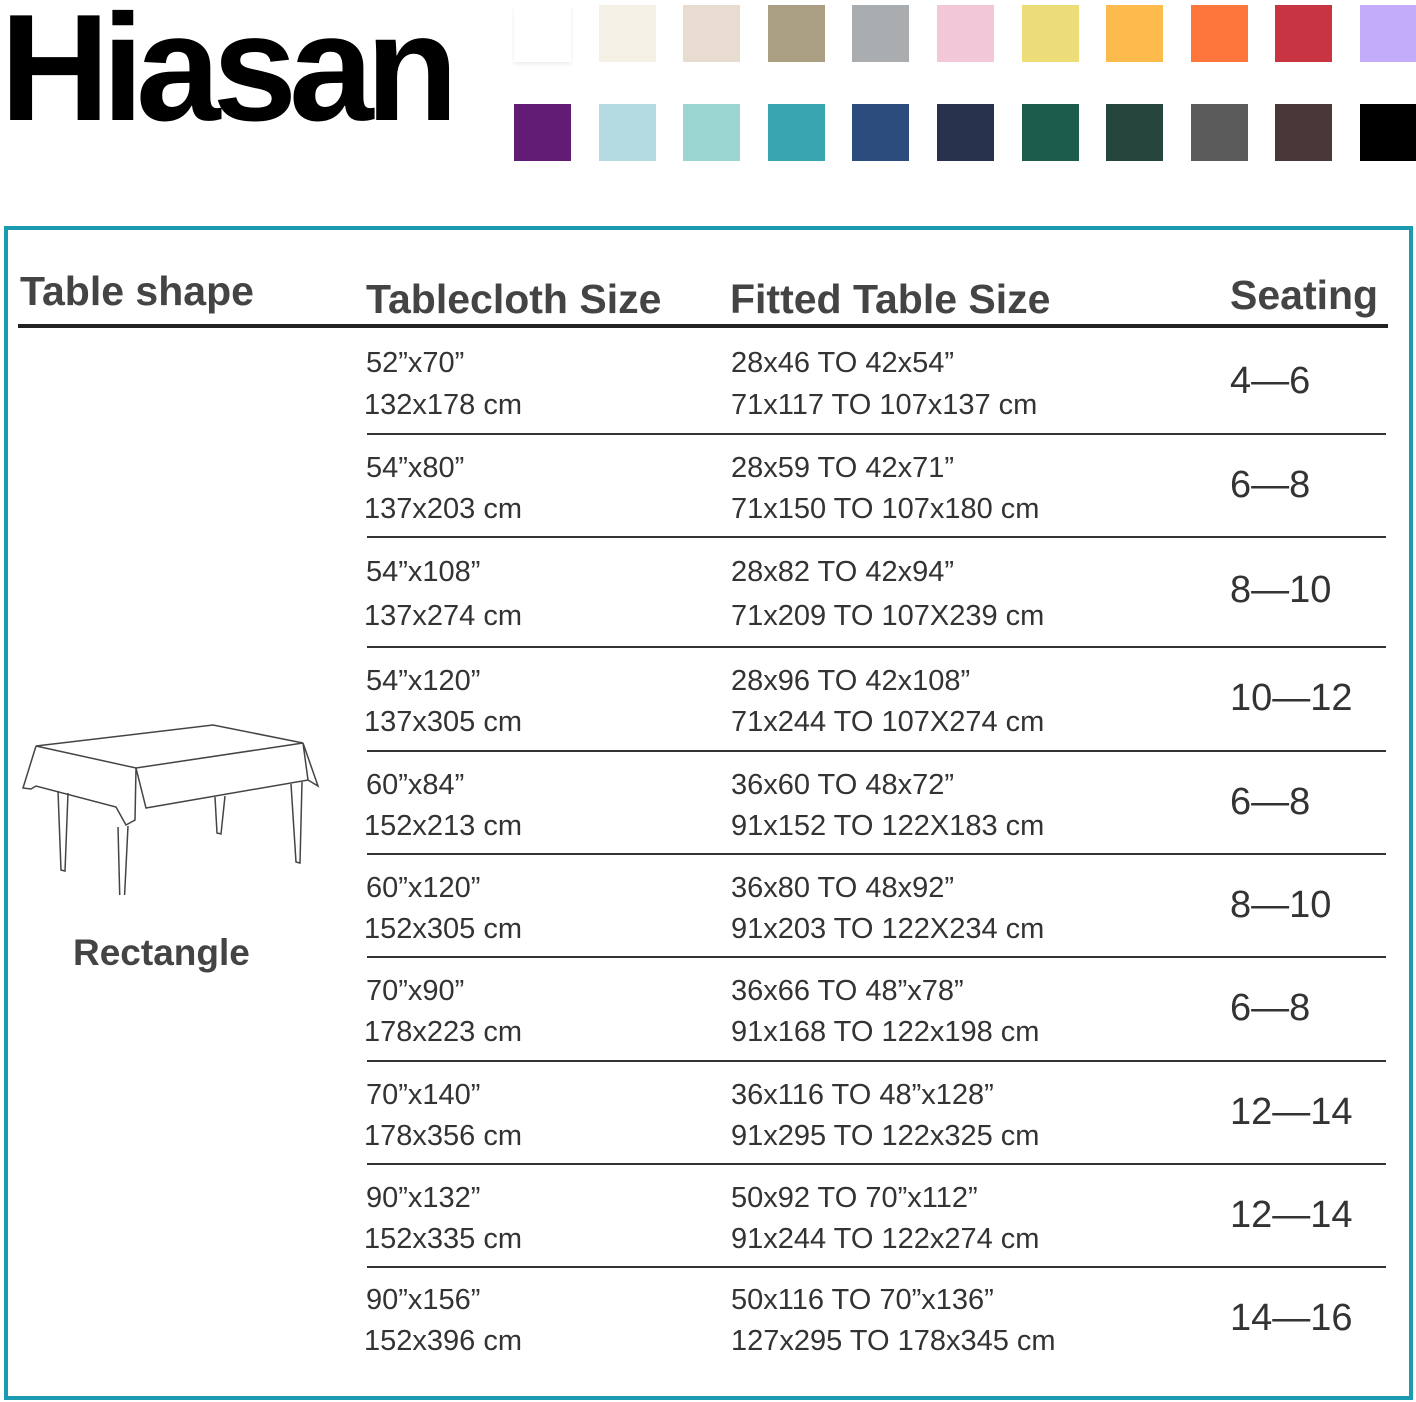 This screenshot has width=1416, height=1402. Describe the element at coordinates (443, 929) in the screenshot. I see `tablecloth-size-cm: 152x305 cm` at that location.